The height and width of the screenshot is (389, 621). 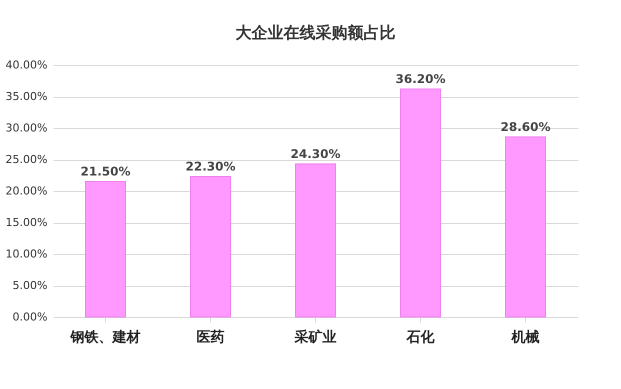 What do you see at coordinates (105, 338) in the screenshot?
I see `x-tick-label: 钢铁、建材` at bounding box center [105, 338].